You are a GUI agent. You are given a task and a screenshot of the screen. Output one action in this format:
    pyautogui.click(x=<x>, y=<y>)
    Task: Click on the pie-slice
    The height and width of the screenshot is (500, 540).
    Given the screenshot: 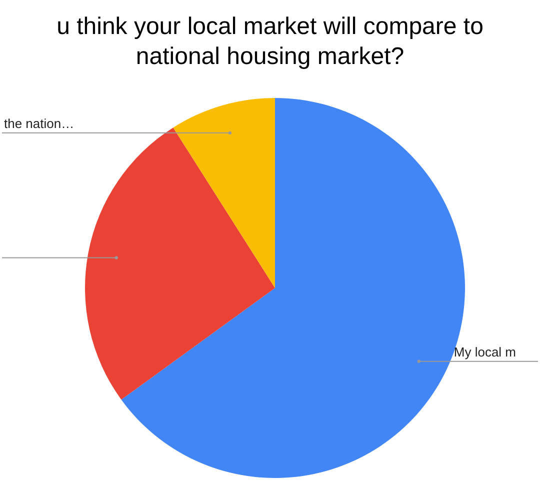 What is the action you would take?
    pyautogui.click(x=224, y=193)
    